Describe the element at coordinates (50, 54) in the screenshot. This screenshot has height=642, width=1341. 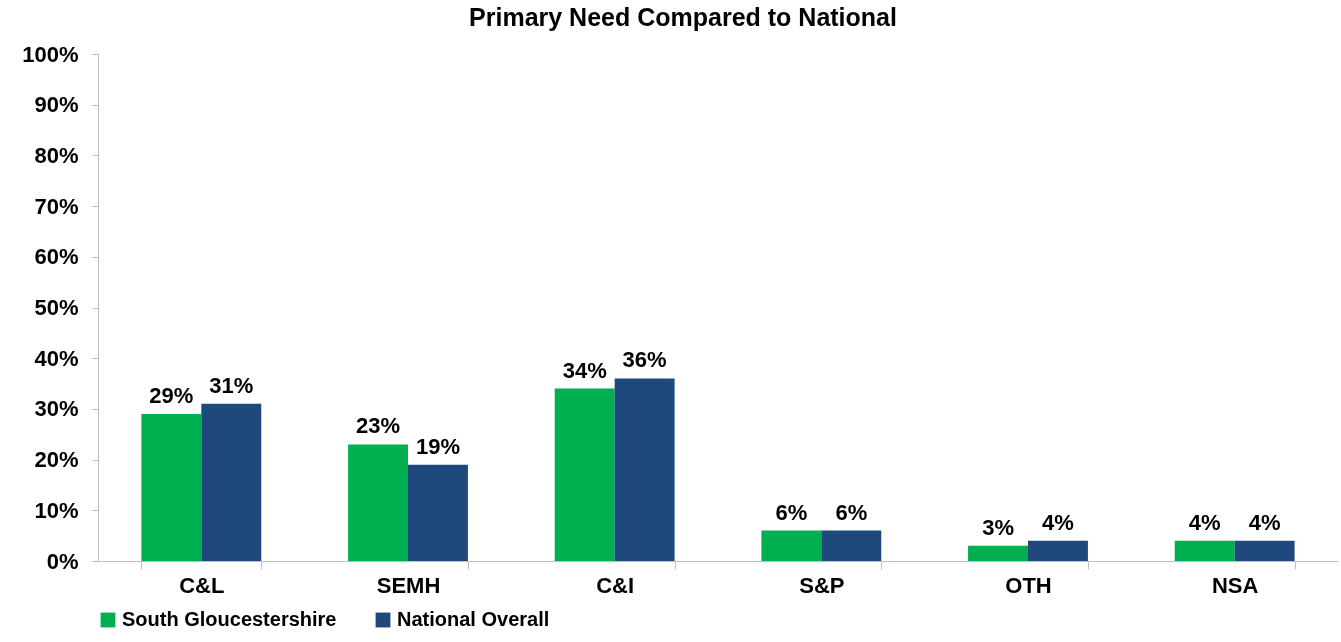
I see `y-tick-label: 100%` at that location.